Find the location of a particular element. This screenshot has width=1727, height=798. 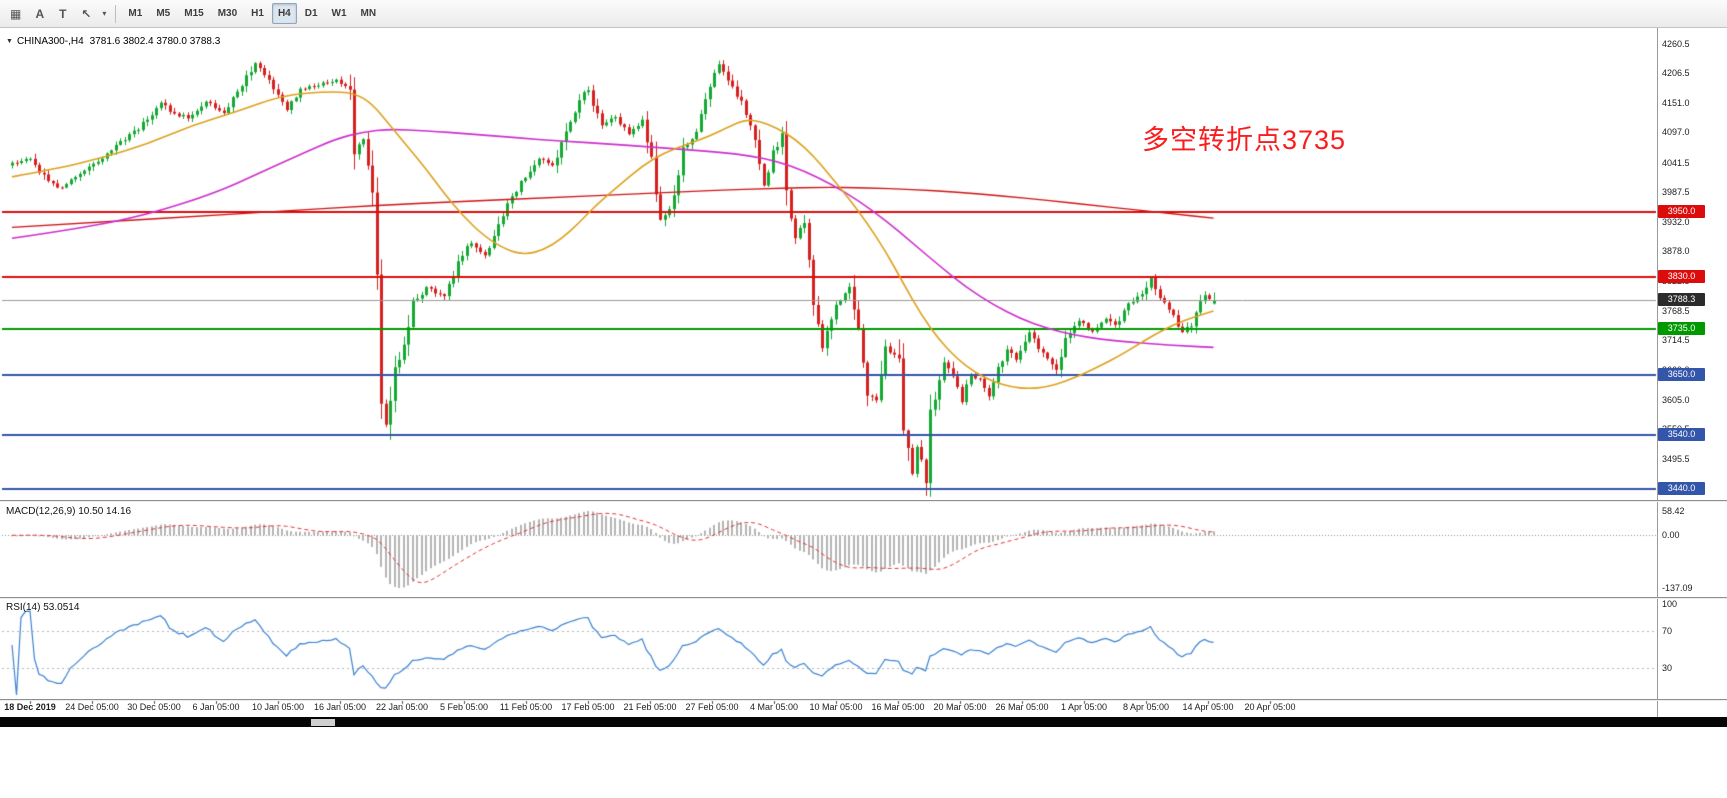

timeframe-button-m1: M1 is located at coordinates (135, 13).